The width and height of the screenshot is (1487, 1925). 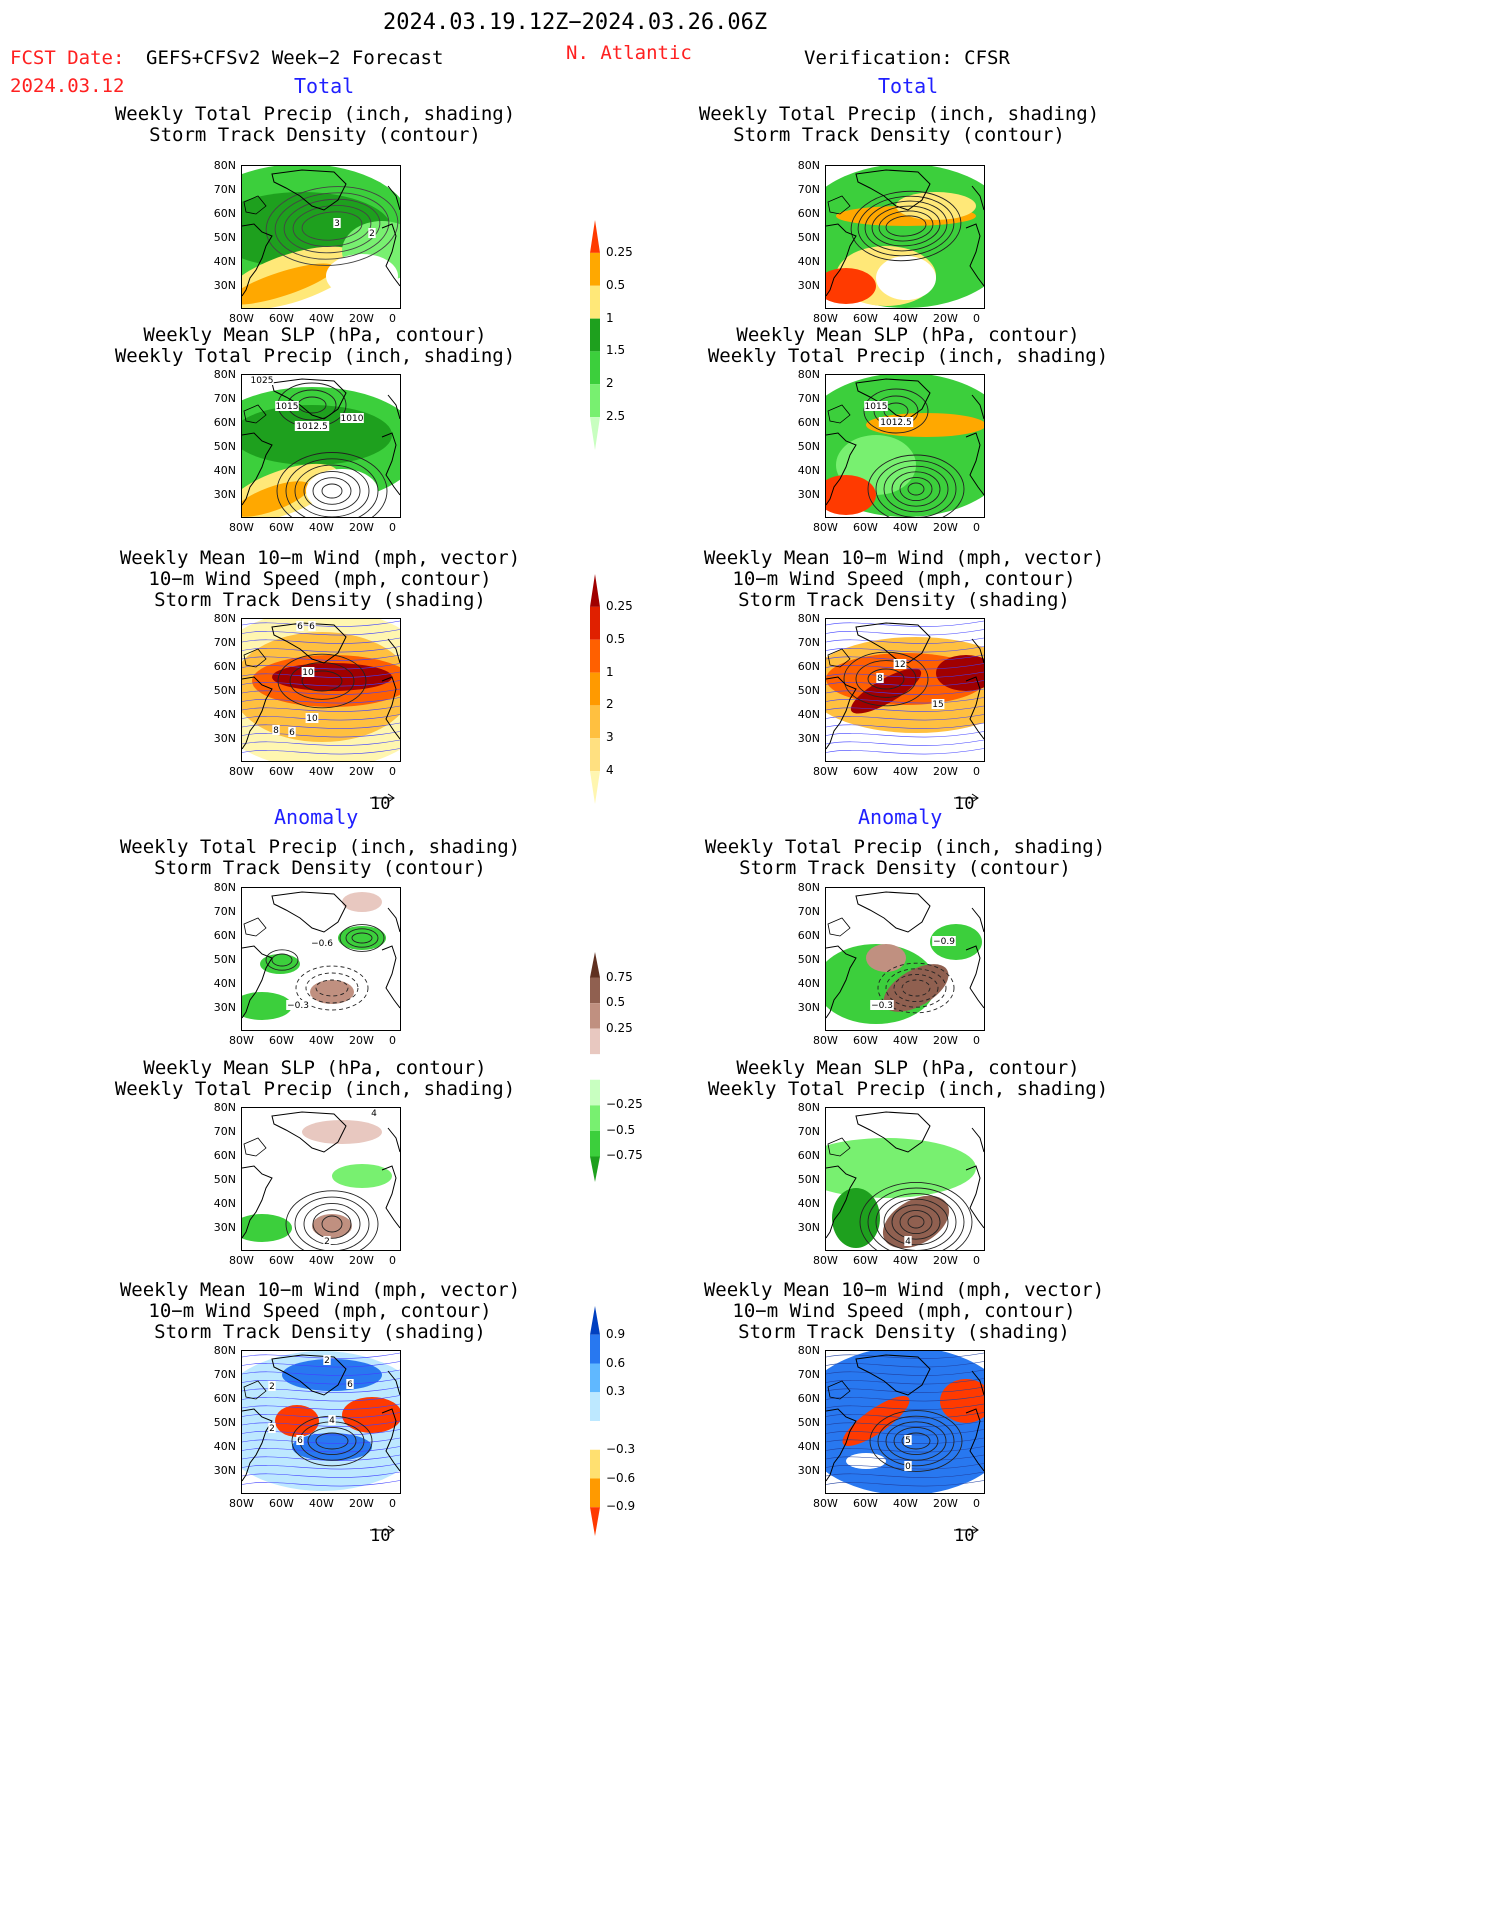 What do you see at coordinates (616, 638) in the screenshot?
I see `colorbar-label: 0.5` at bounding box center [616, 638].